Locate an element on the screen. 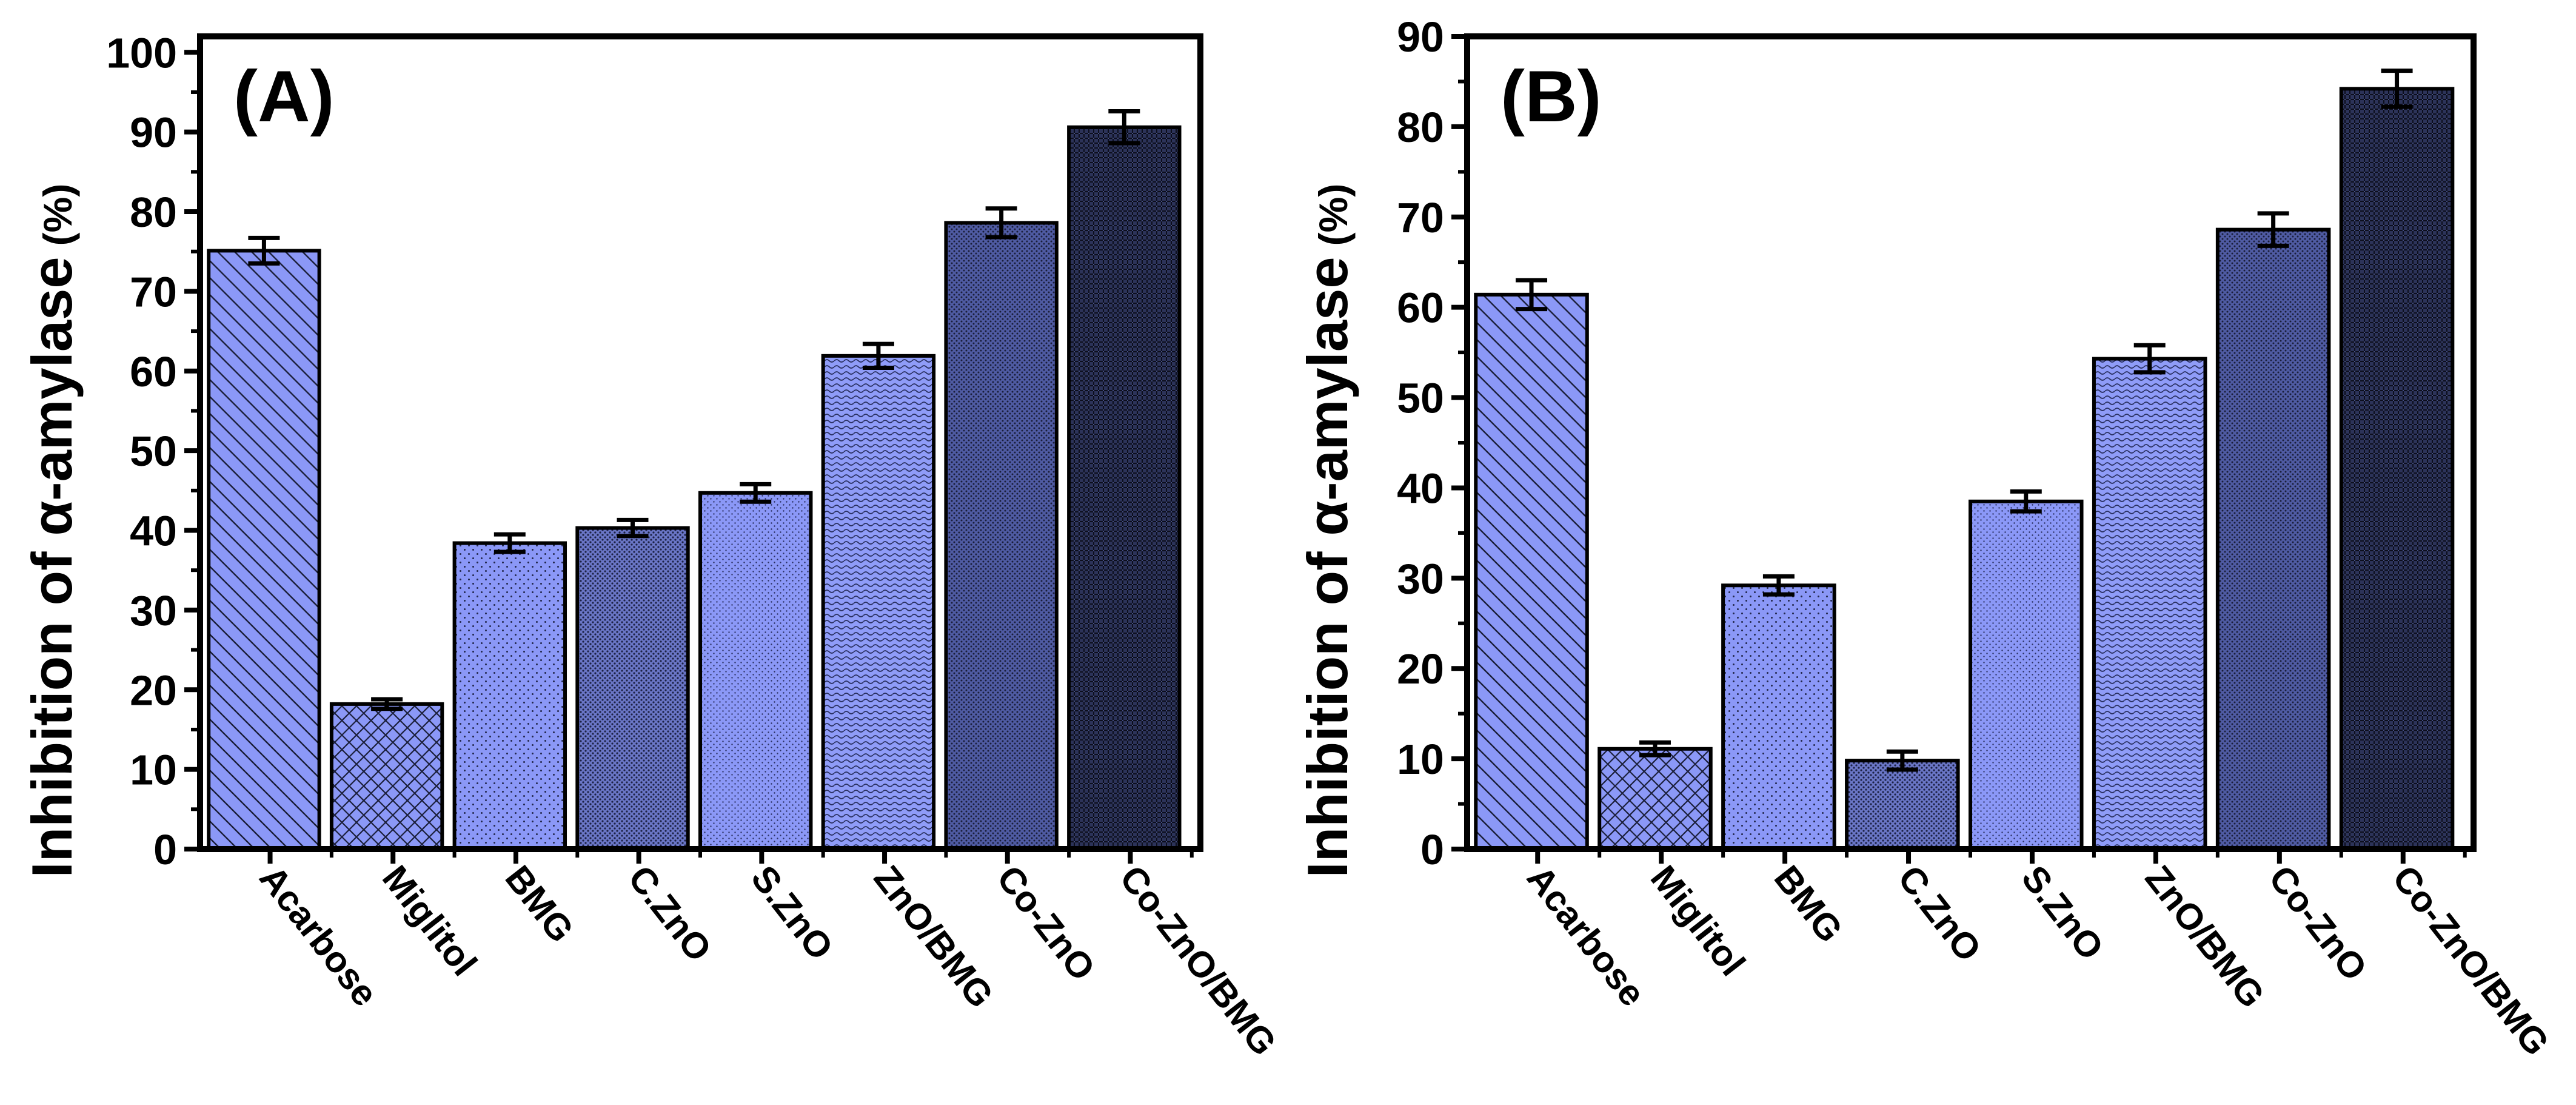 This screenshot has width=2576, height=1105. y-tick-label-b-9: 90 is located at coordinates (1420, 37).